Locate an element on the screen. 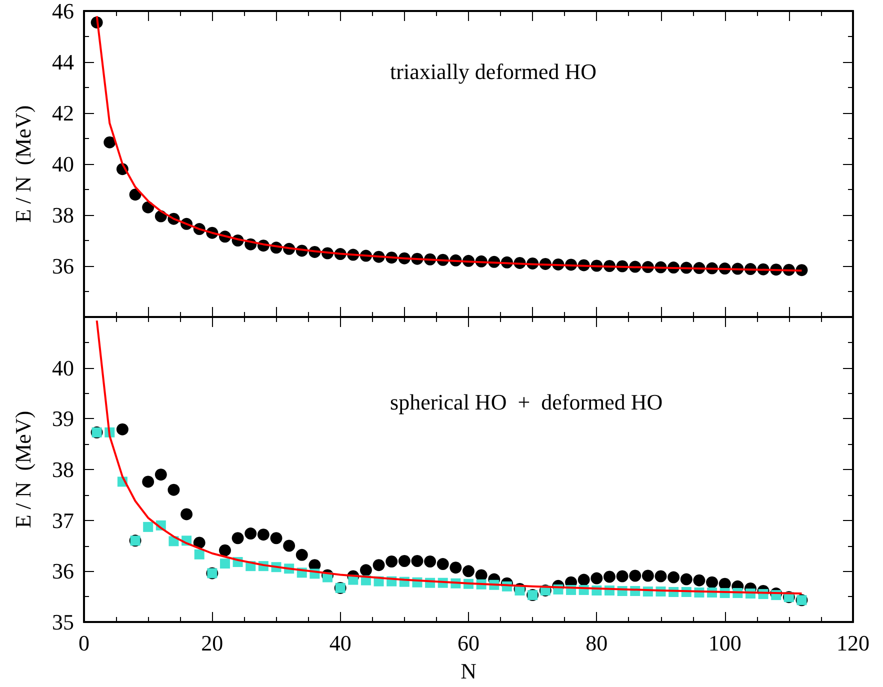 This screenshot has width=883, height=687. x-tick-label: 0 is located at coordinates (84, 643).